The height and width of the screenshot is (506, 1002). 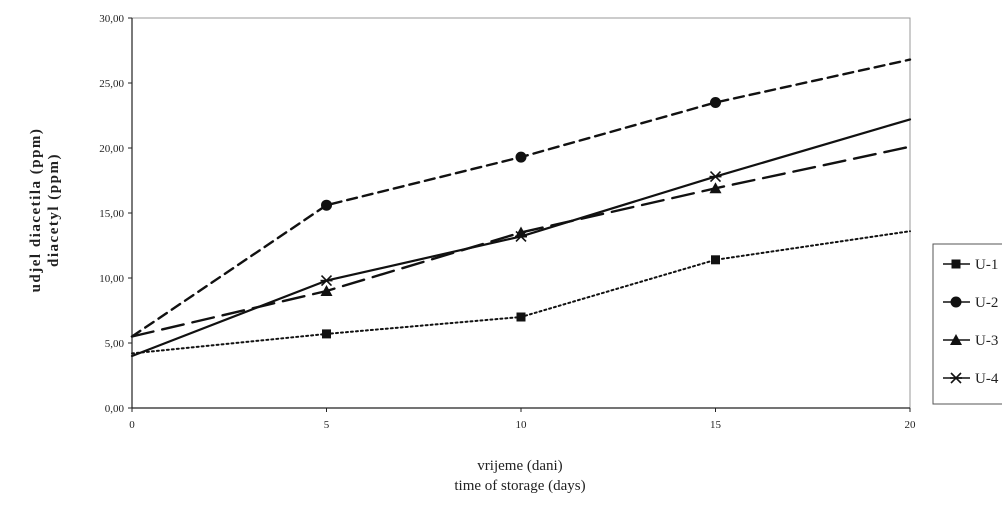 What do you see at coordinates (327, 425) in the screenshot?
I see `x-tick-label: 5` at bounding box center [327, 425].